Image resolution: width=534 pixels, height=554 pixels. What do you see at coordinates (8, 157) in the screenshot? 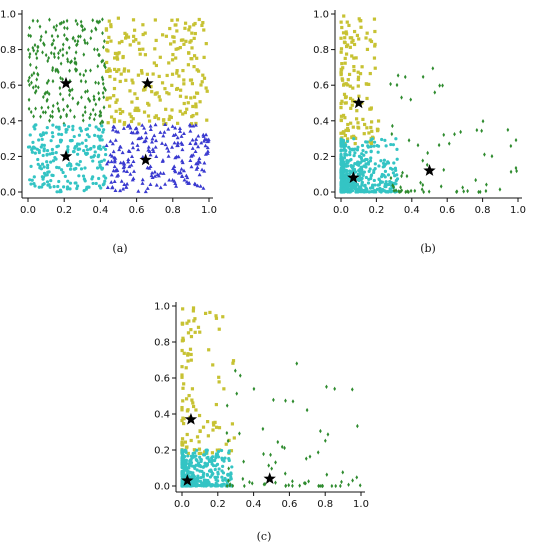
I see `y-tick-label: 0.2` at bounding box center [8, 157].